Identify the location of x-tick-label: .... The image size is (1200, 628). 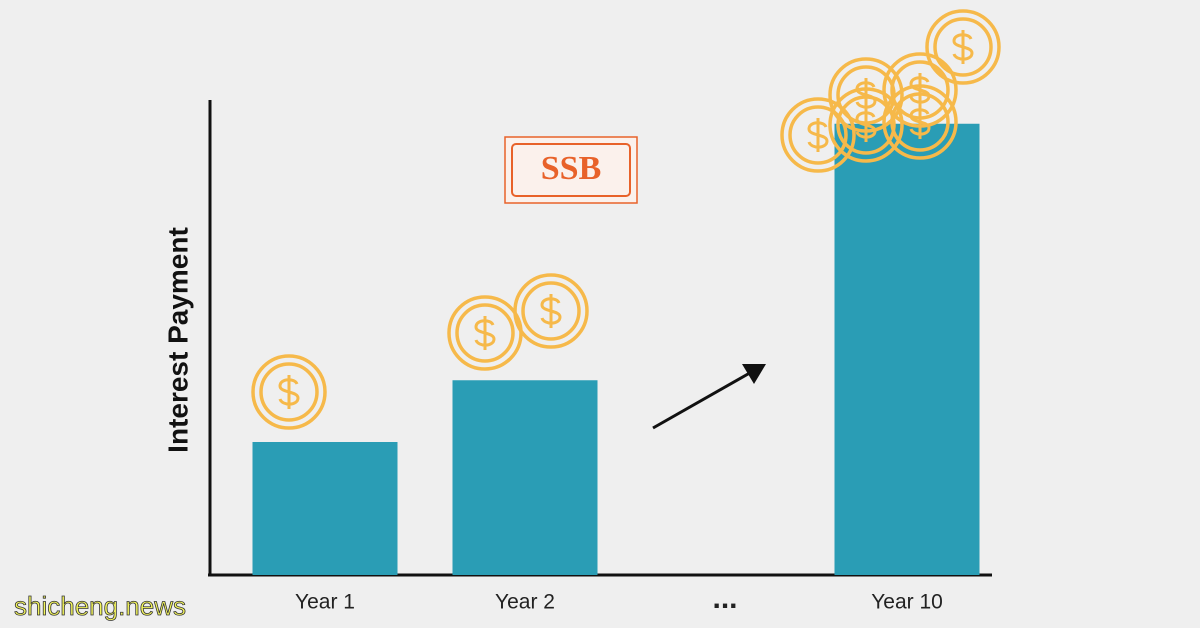
(724, 598).